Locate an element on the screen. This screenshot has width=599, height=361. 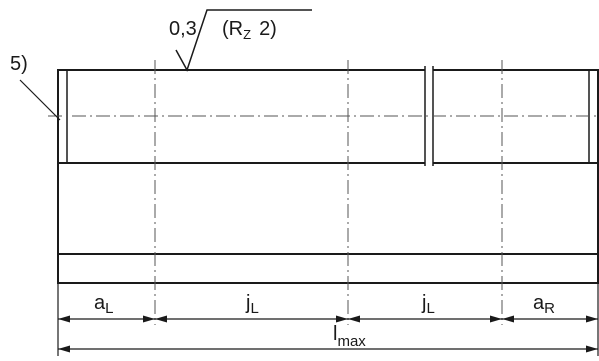
roughness-spec: (RZ 2) is located at coordinates (249, 30).